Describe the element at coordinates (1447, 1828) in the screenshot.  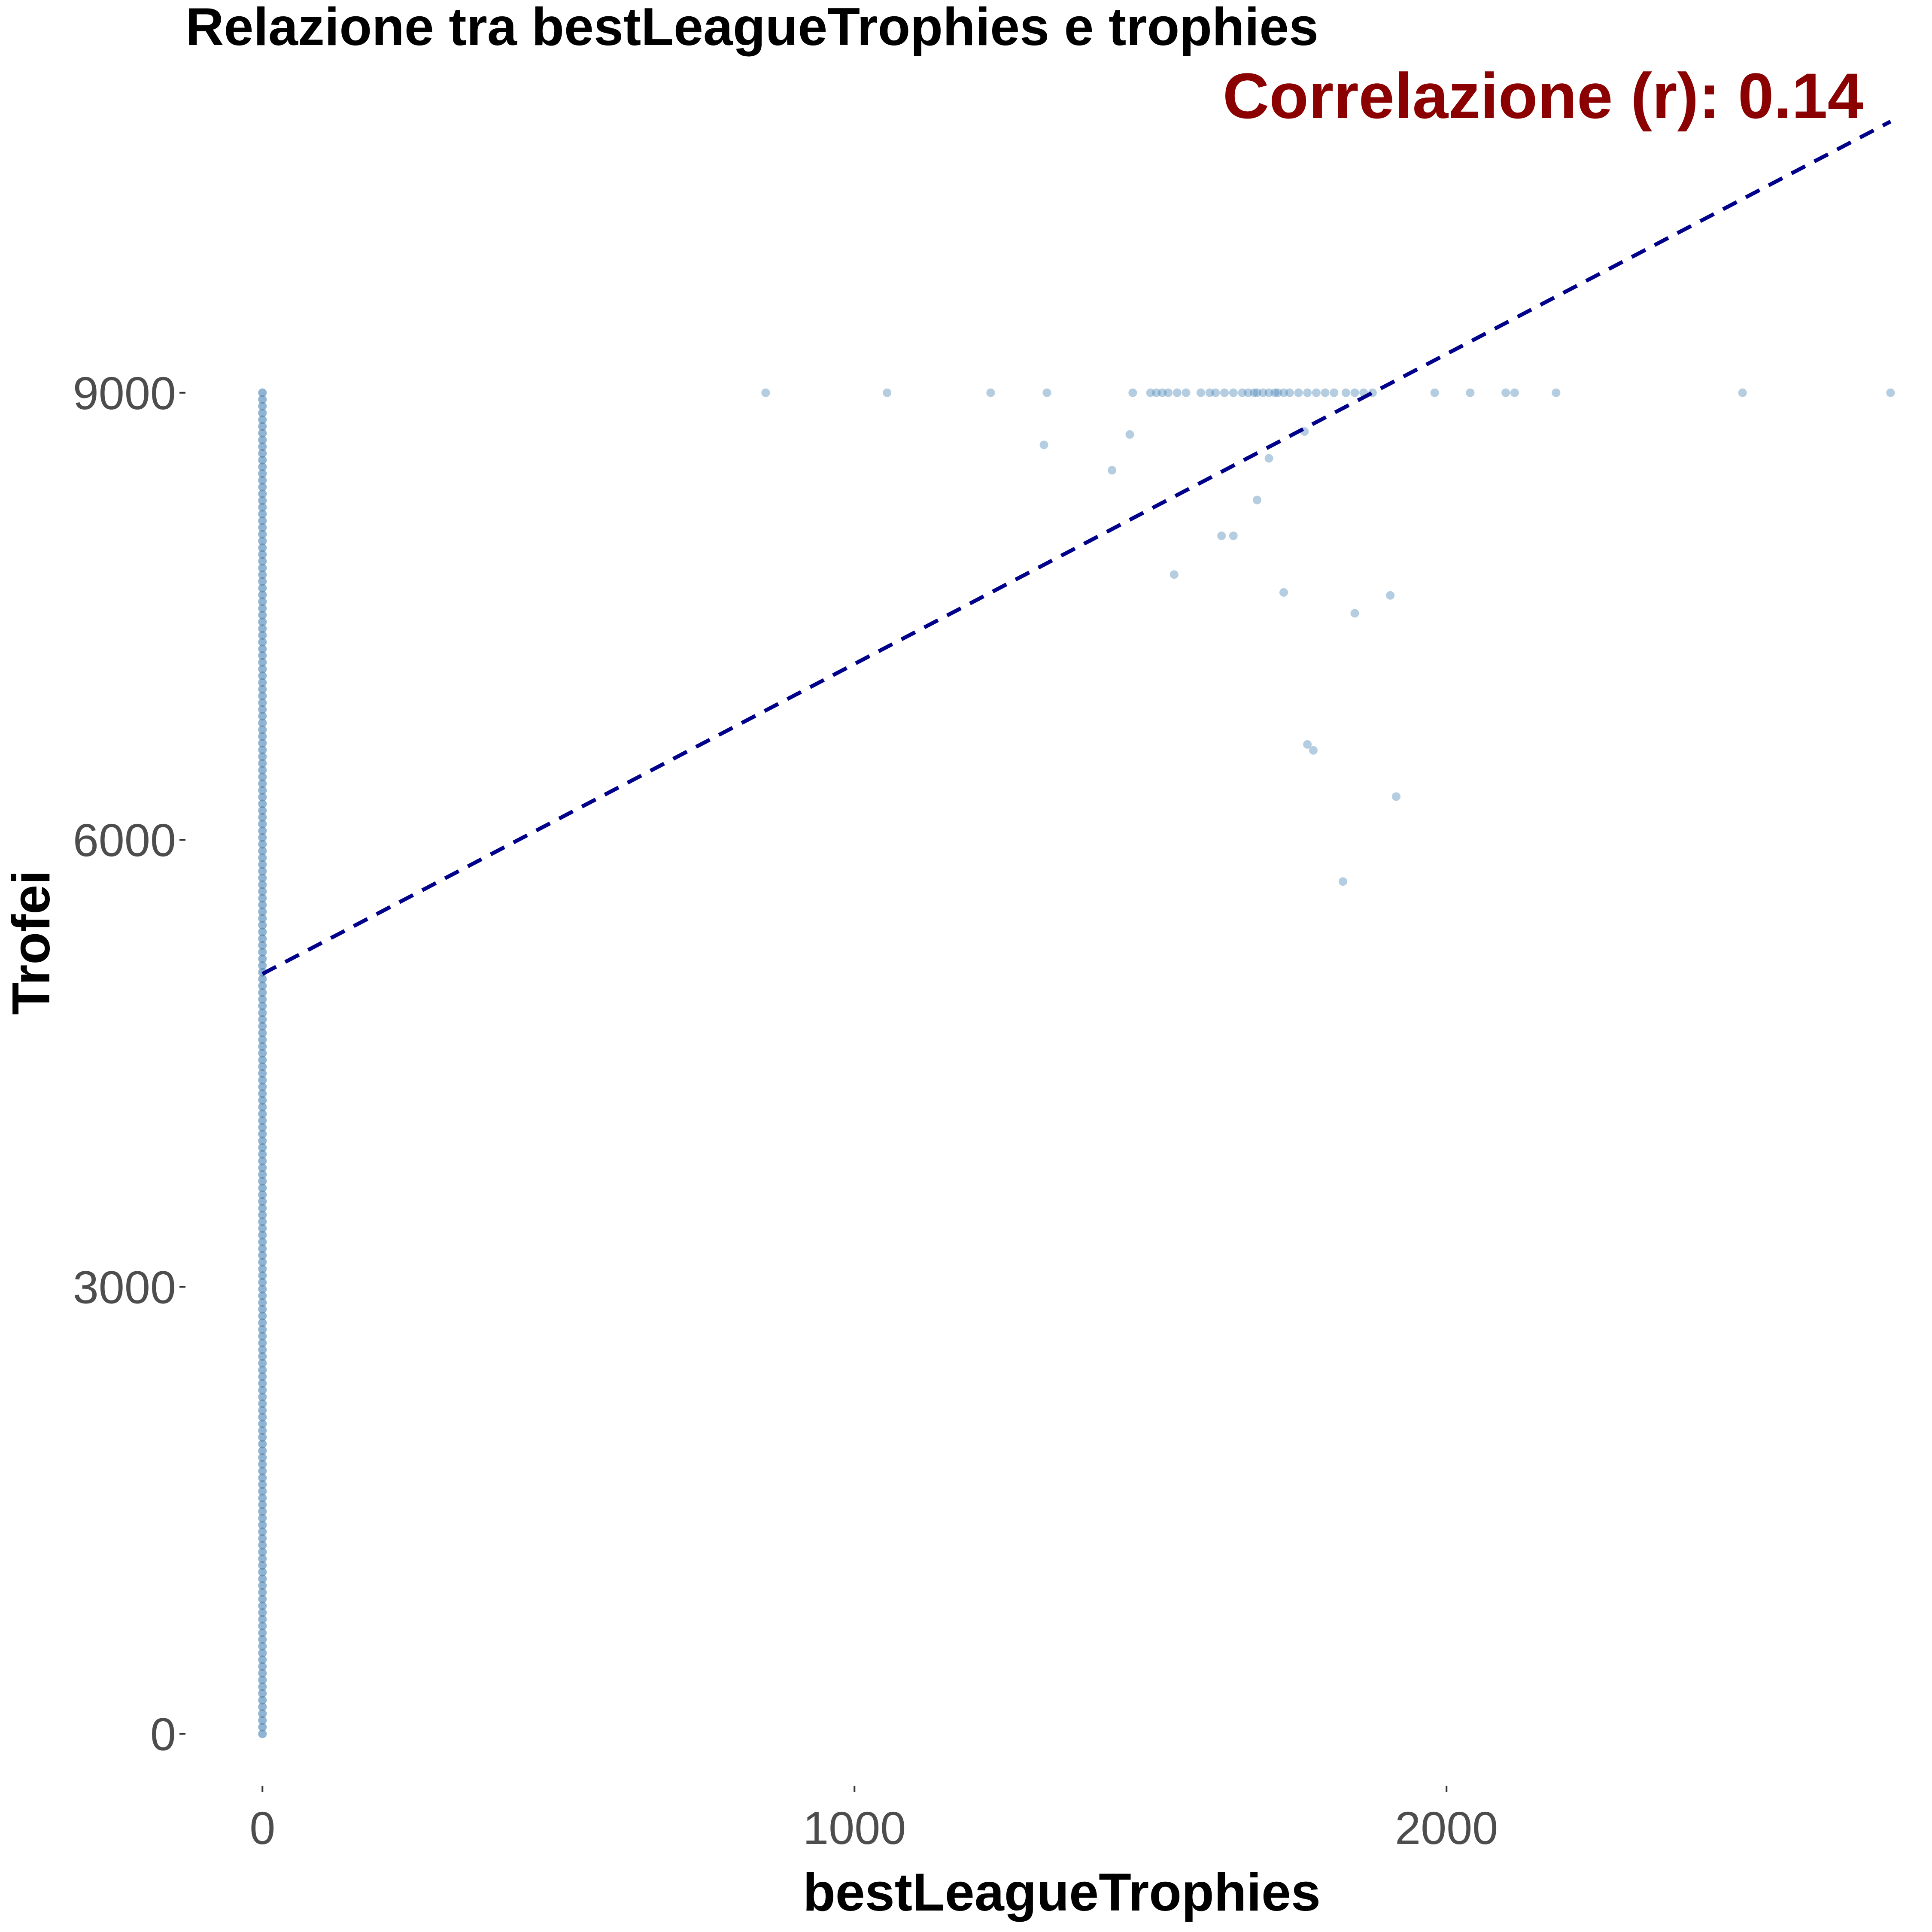
I see `x-tick-label: 2000` at that location.